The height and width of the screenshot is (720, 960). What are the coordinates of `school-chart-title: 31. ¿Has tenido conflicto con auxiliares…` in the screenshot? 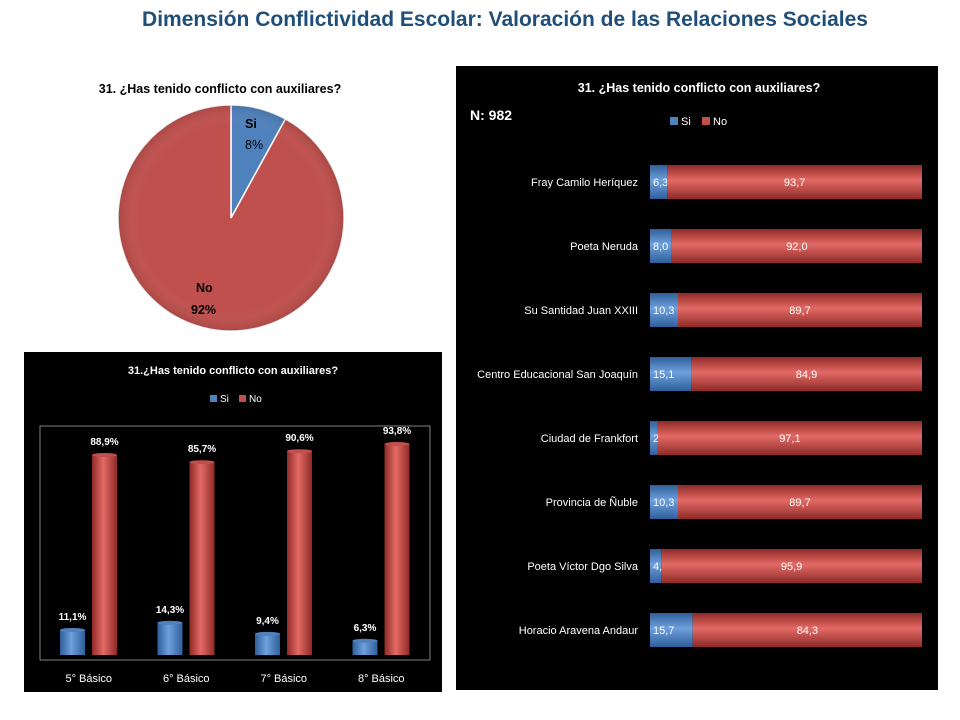 It's located at (699, 88).